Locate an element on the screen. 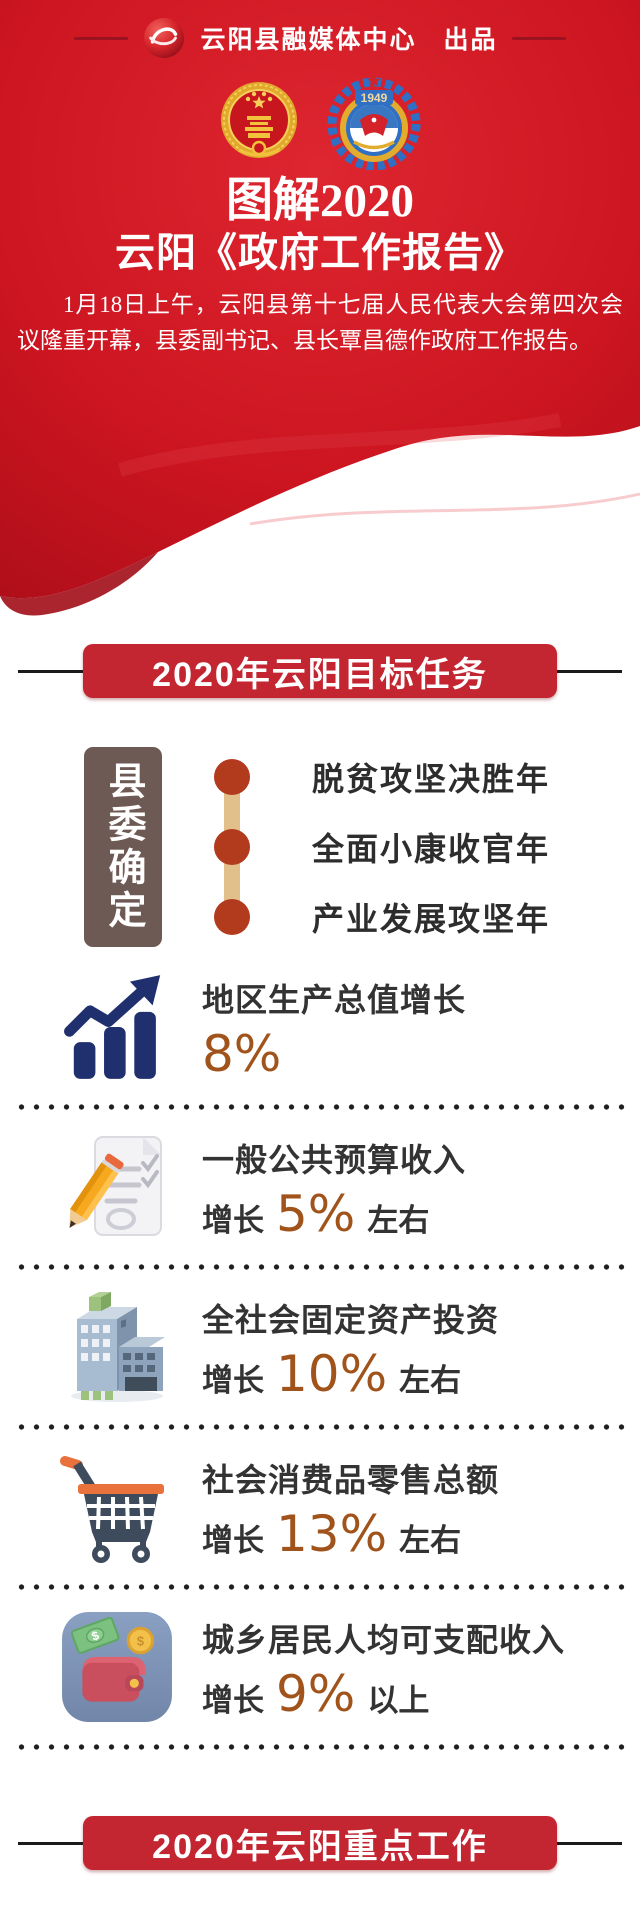 Image resolution: width=640 pixels, height=1908 pixels. emblems-row: 1949 is located at coordinates (320, 122).